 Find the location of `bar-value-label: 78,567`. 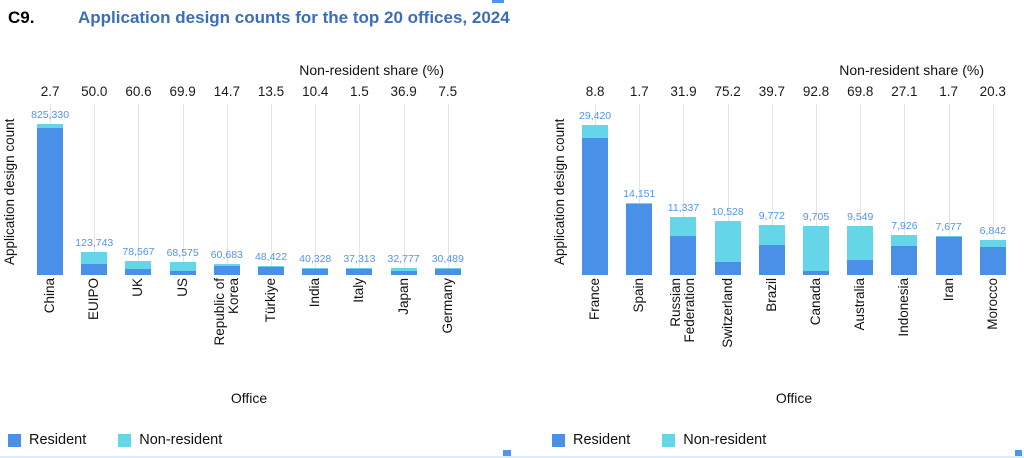

bar-value-label: 78,567 is located at coordinates (138, 252).